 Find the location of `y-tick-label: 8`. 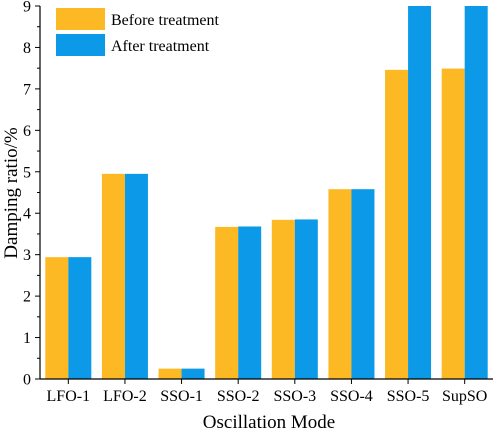

y-tick-label: 8 is located at coordinates (27, 48).